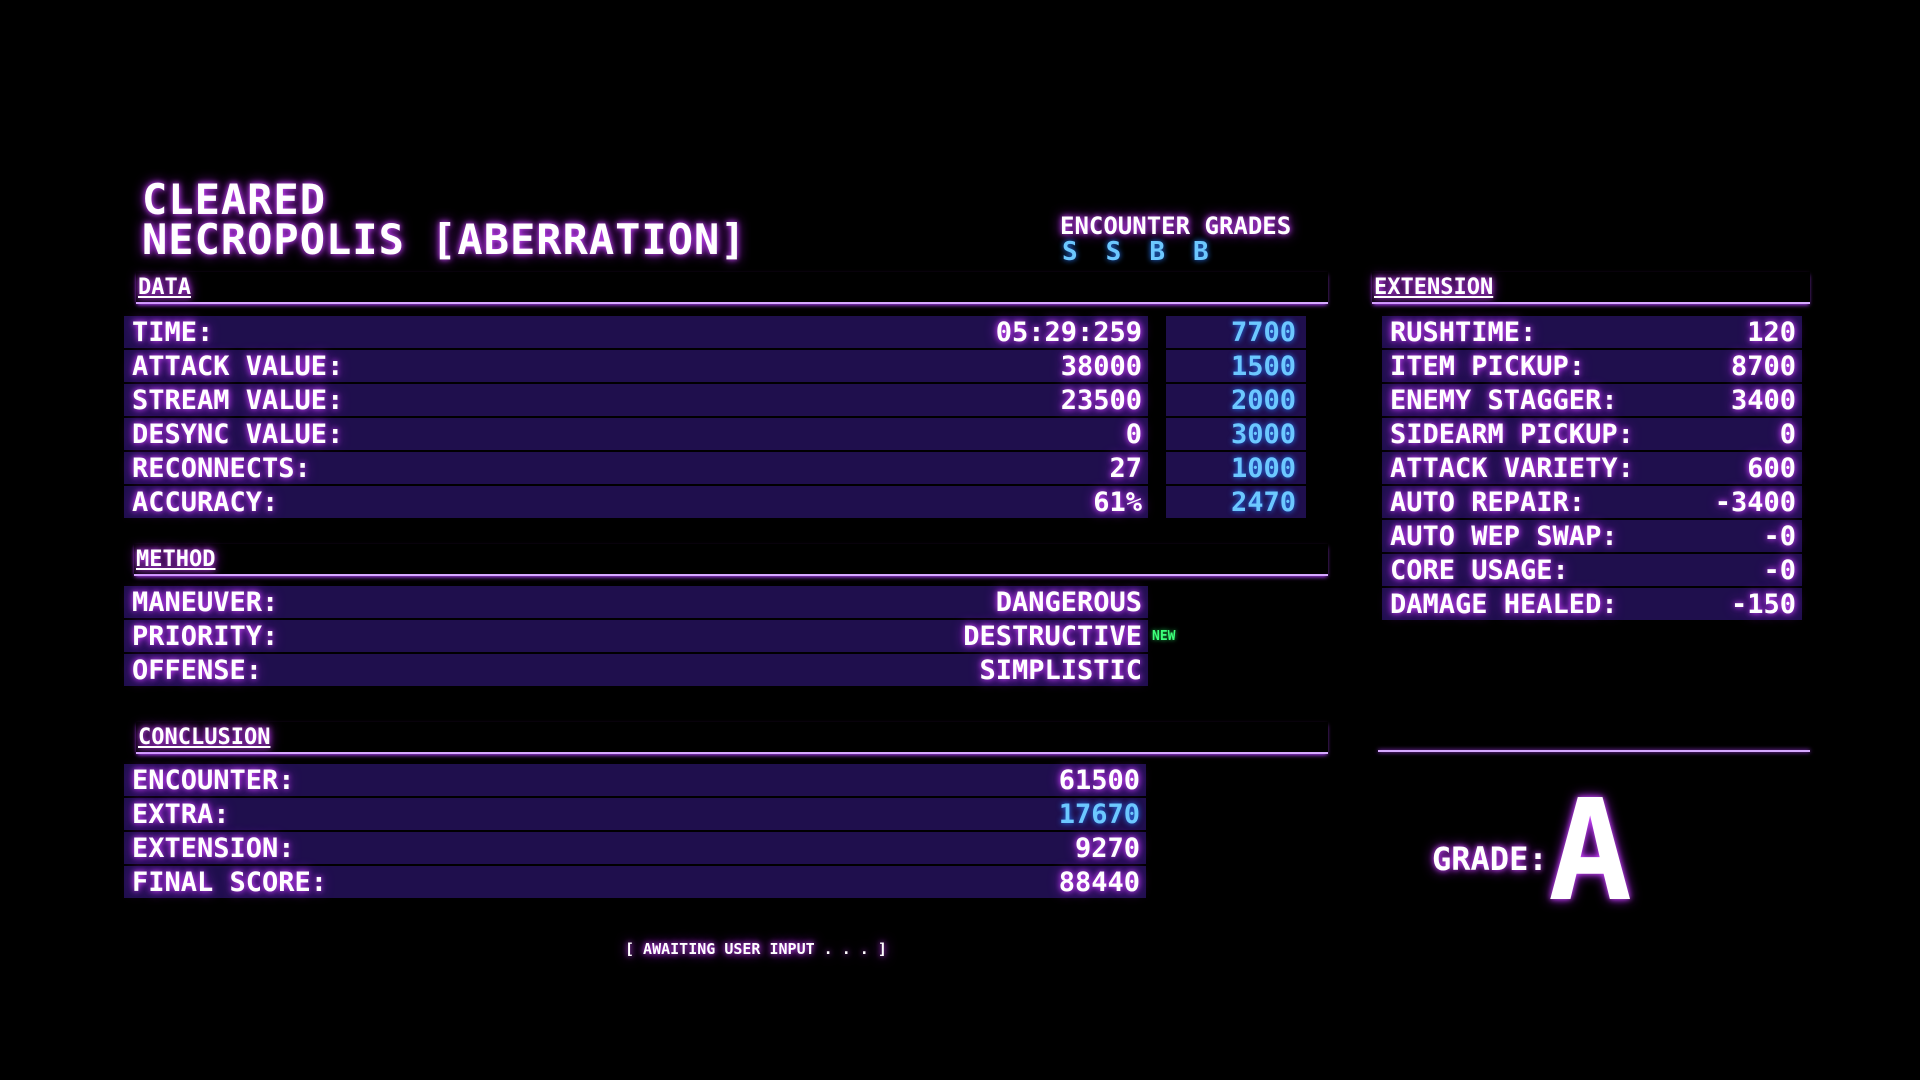  Describe the element at coordinates (636, 332) in the screenshot. I see `data-row: TIME: 05:29:259` at that location.